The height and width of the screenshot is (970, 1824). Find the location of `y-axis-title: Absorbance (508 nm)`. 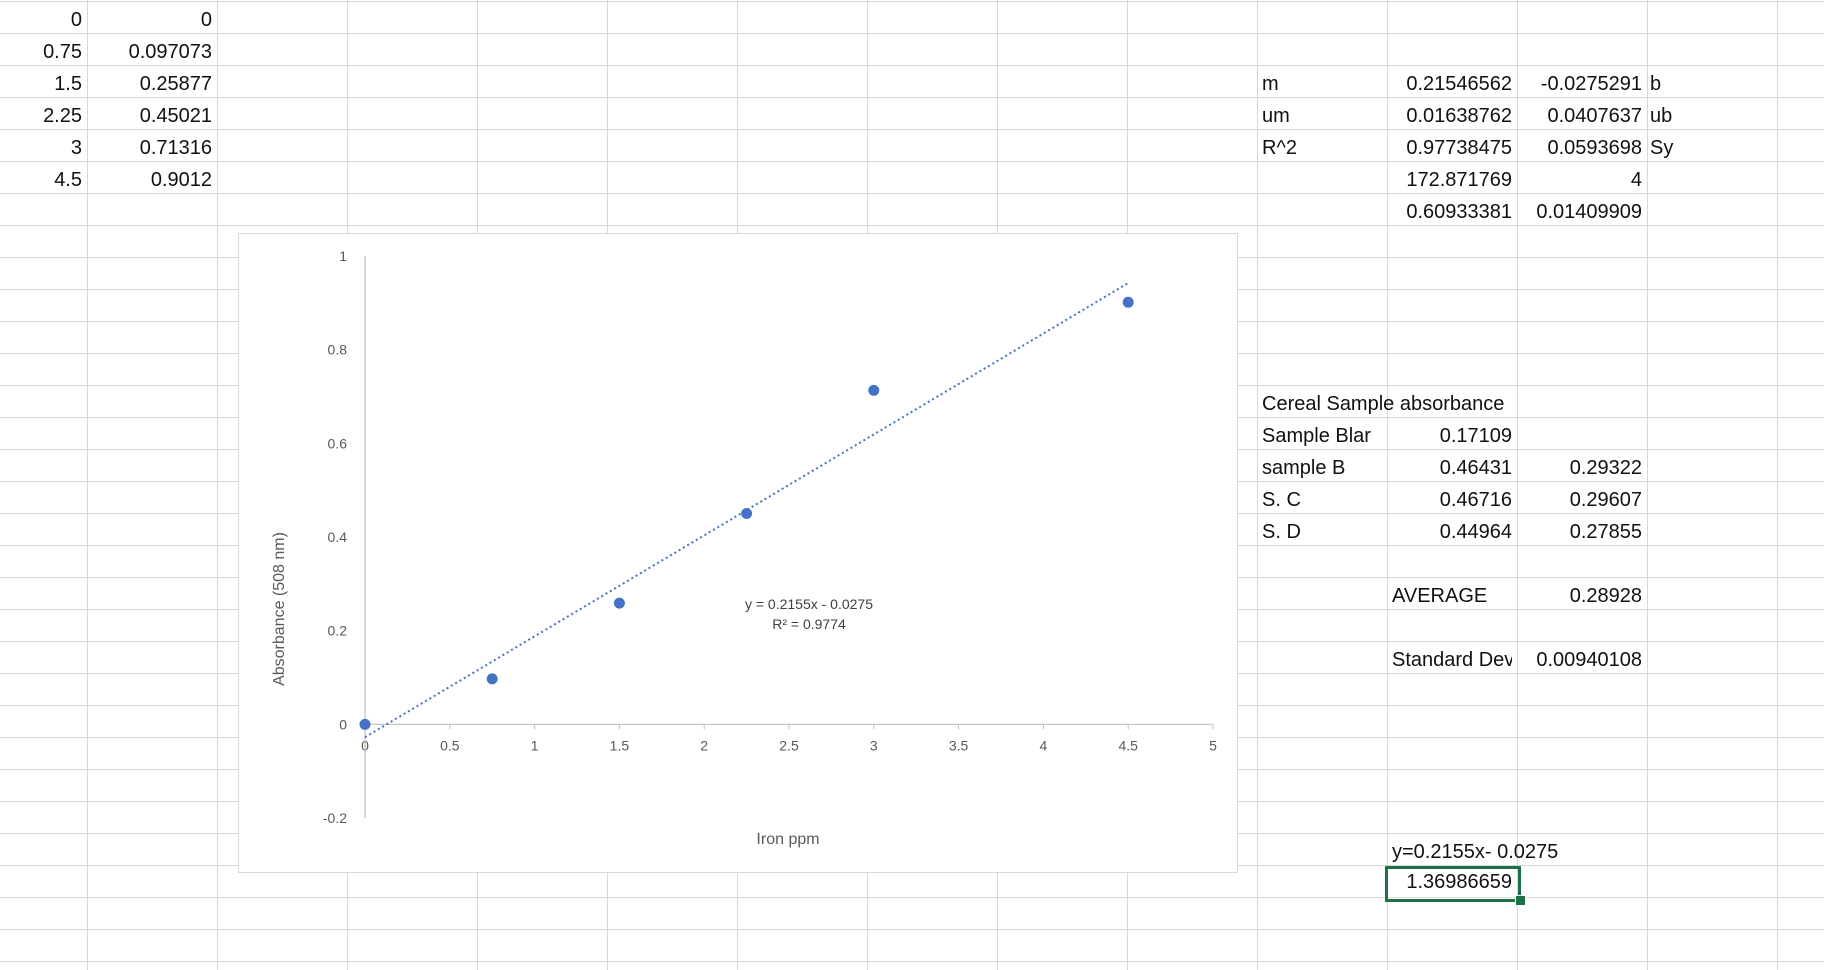

y-axis-title: Absorbance (508 nm) is located at coordinates (279, 609).